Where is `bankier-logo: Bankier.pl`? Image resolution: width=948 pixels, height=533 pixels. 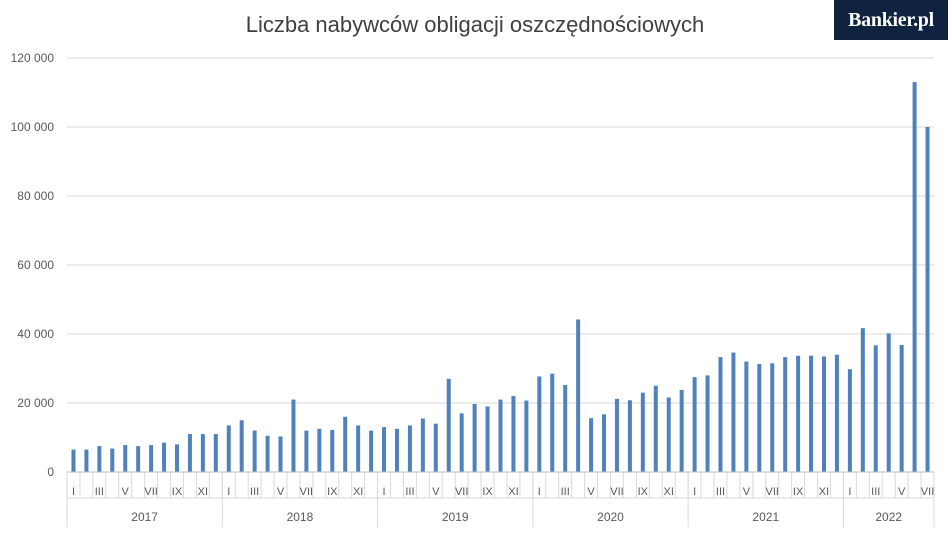
bankier-logo: Bankier.pl is located at coordinates (891, 20).